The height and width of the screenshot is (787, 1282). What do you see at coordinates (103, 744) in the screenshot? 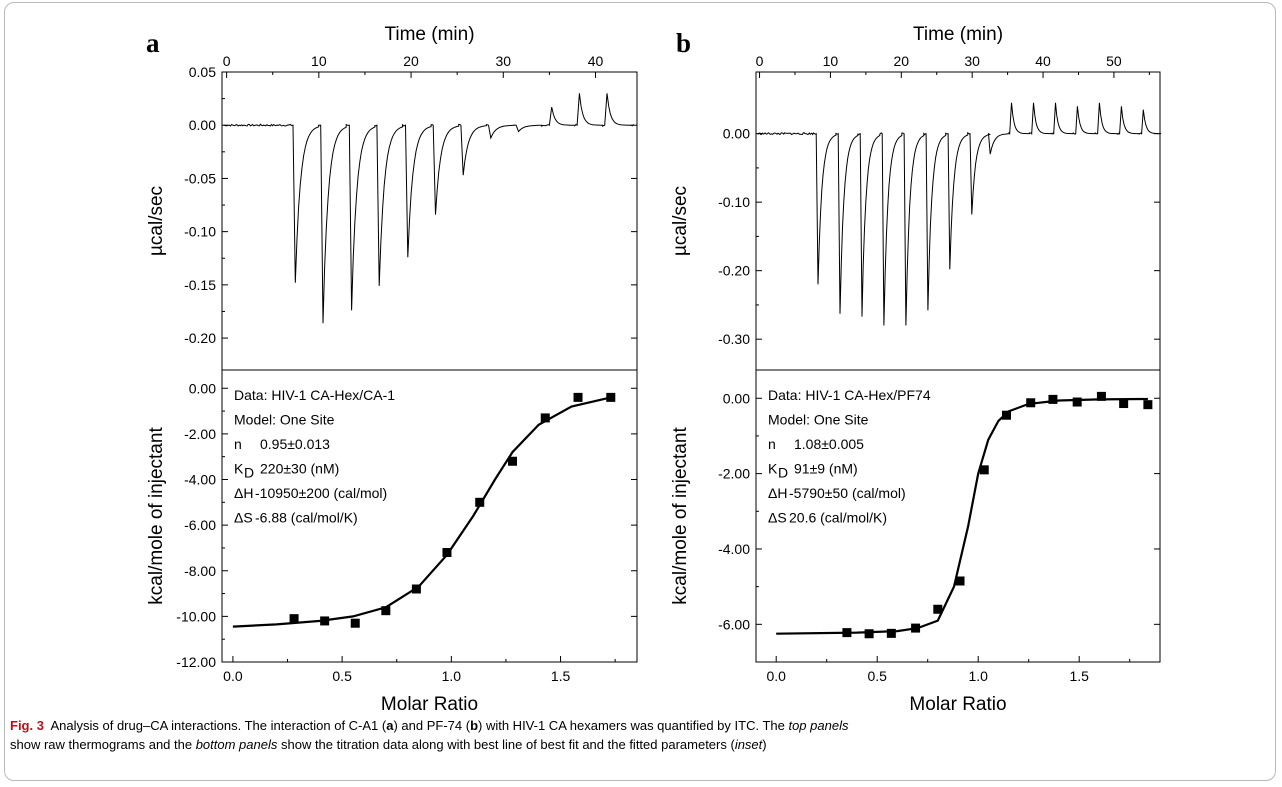
I see `caption-text-4: show raw thermograms and the` at bounding box center [103, 744].